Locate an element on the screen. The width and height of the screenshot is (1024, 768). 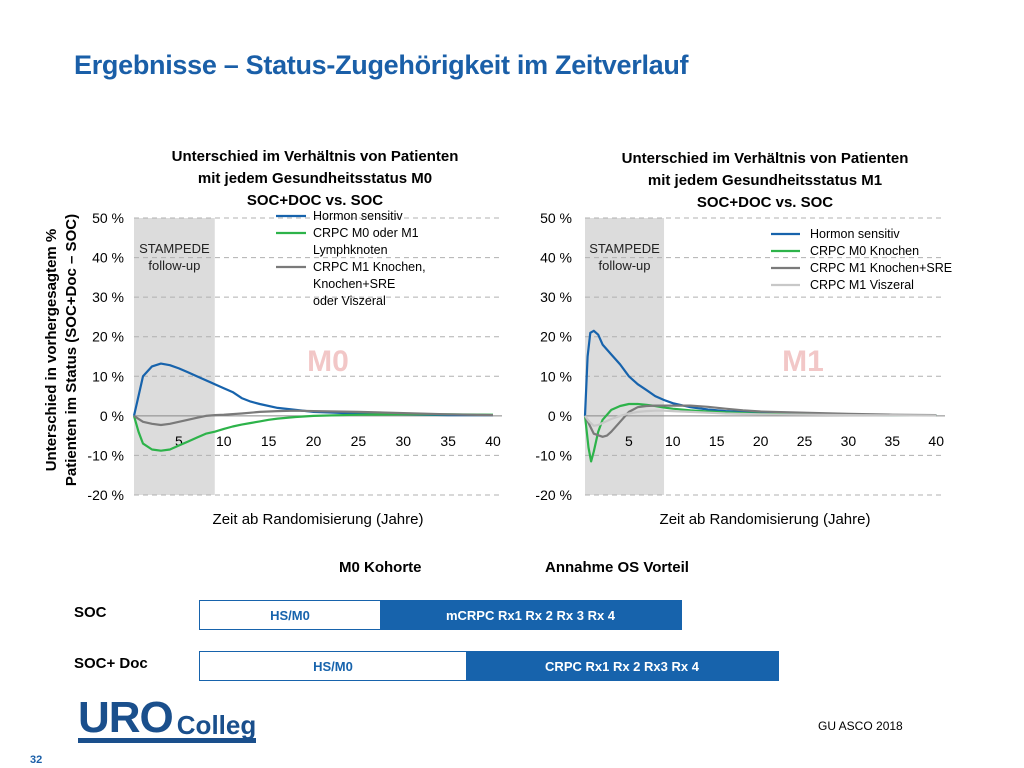
soc-doc-row-label: SOC+ Doc is located at coordinates (111, 663).